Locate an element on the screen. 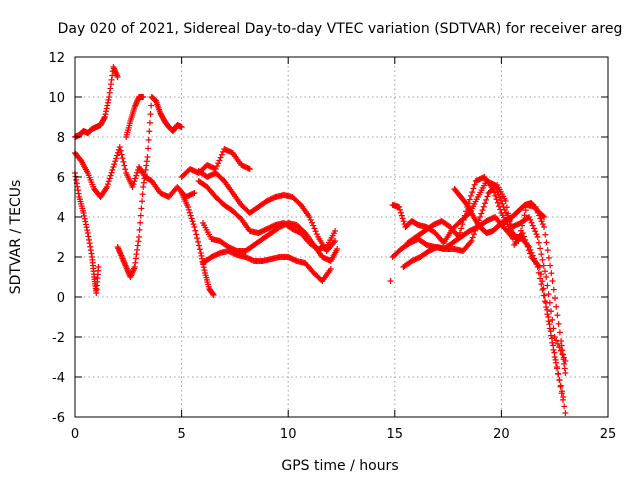 The height and width of the screenshot is (480, 640). y-tick-label: 2 is located at coordinates (61, 258).